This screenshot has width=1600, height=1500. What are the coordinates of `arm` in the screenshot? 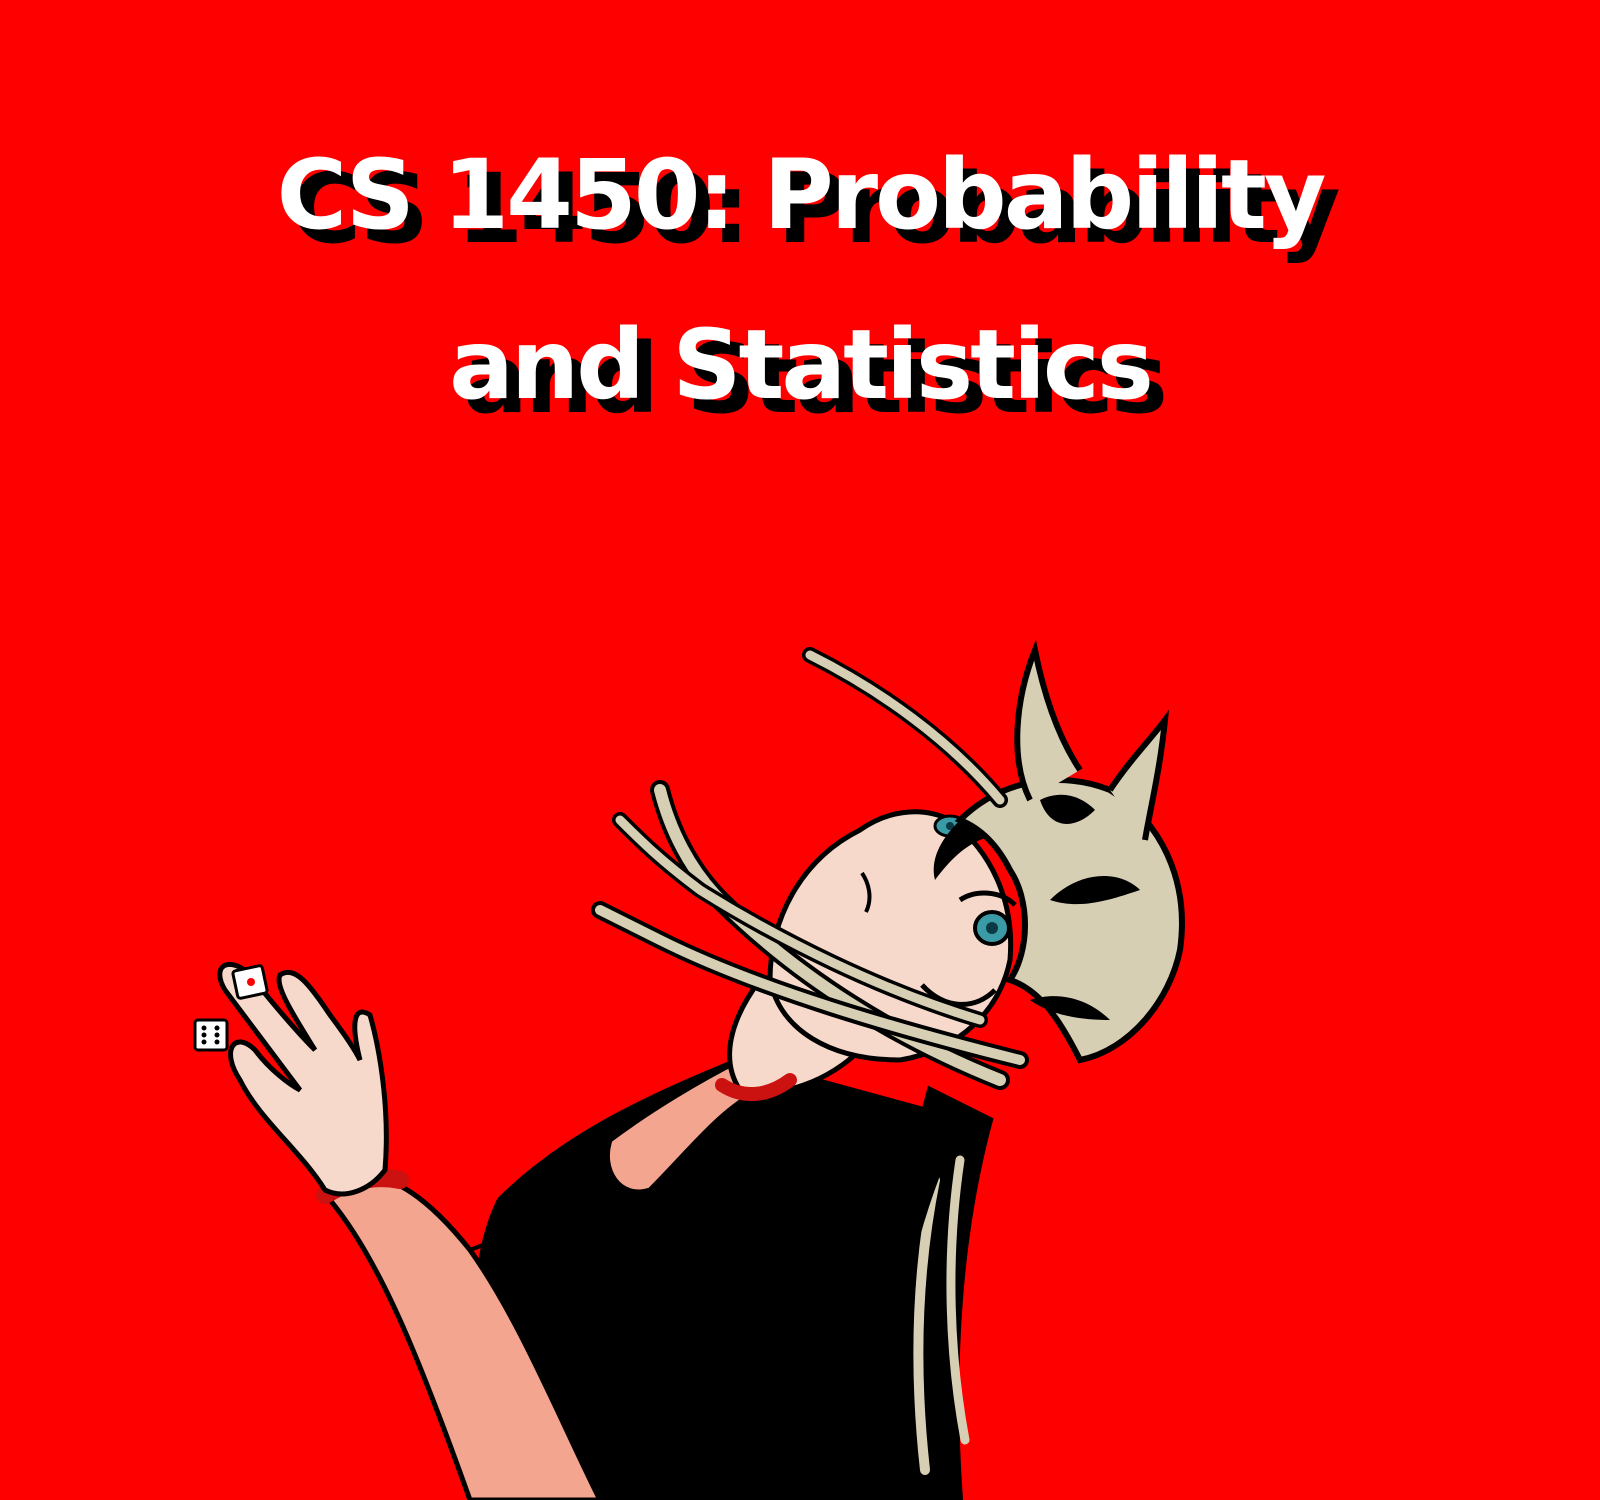 It's located at (429, 1230).